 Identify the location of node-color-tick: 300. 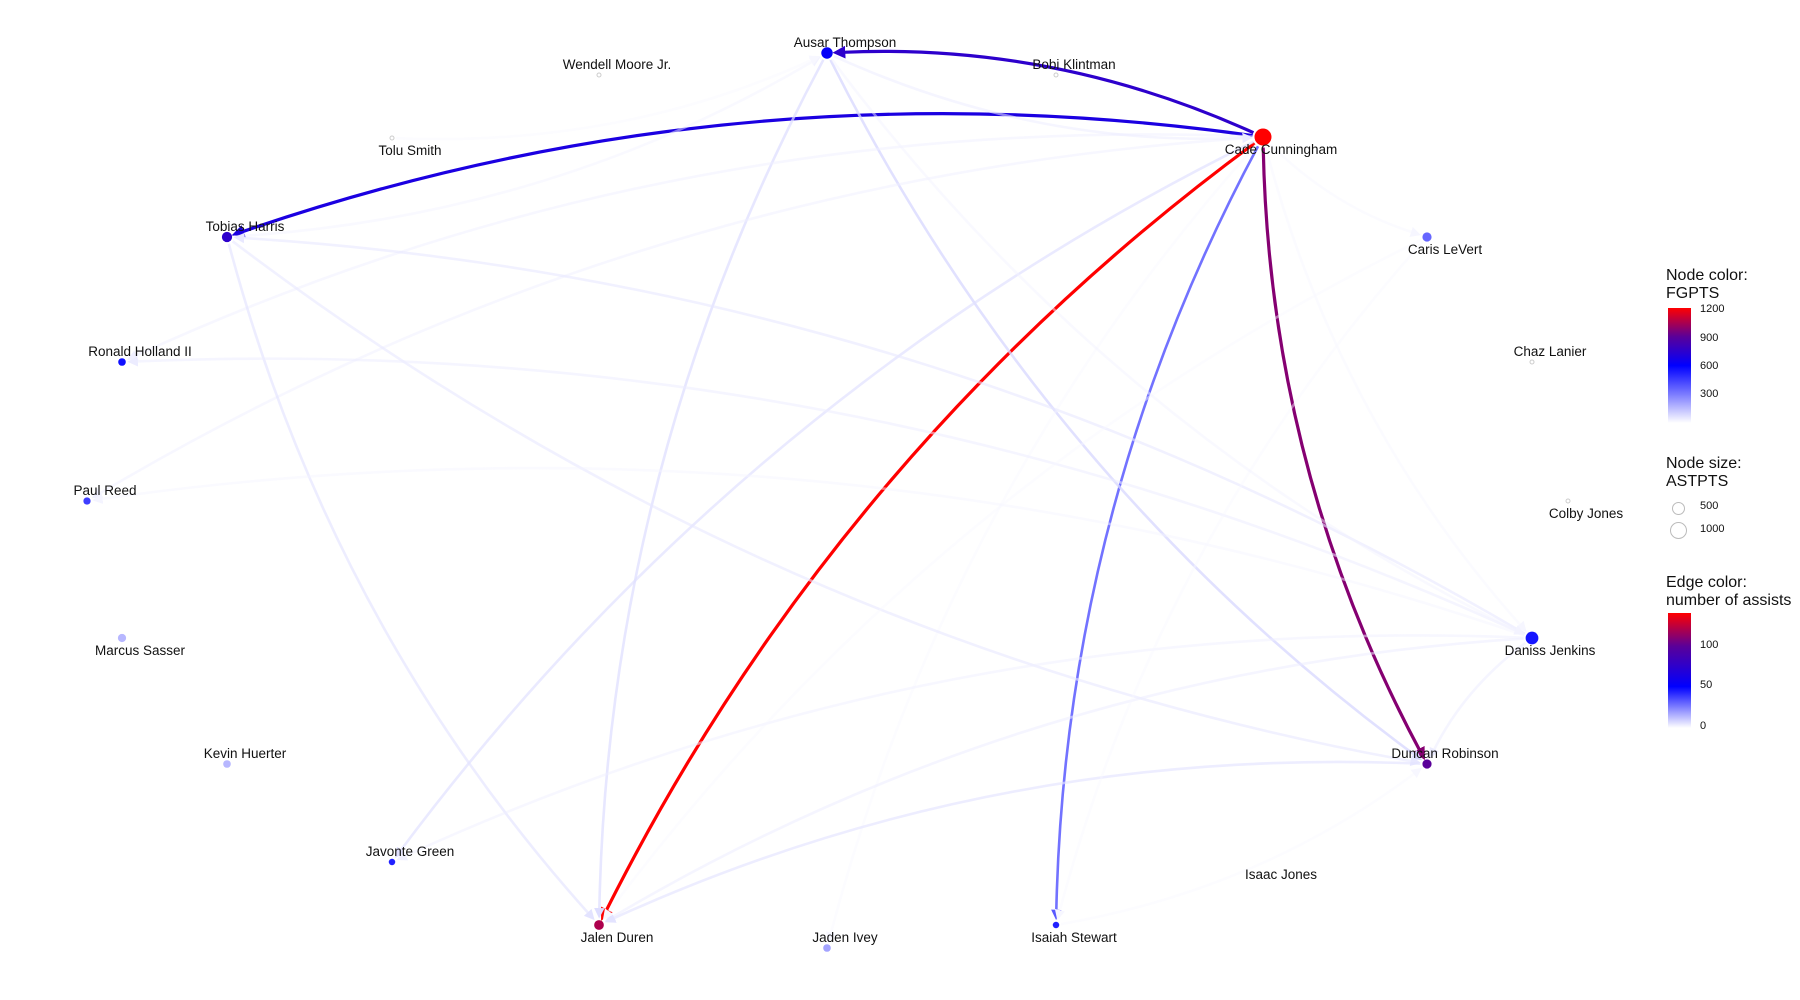
(1709, 394).